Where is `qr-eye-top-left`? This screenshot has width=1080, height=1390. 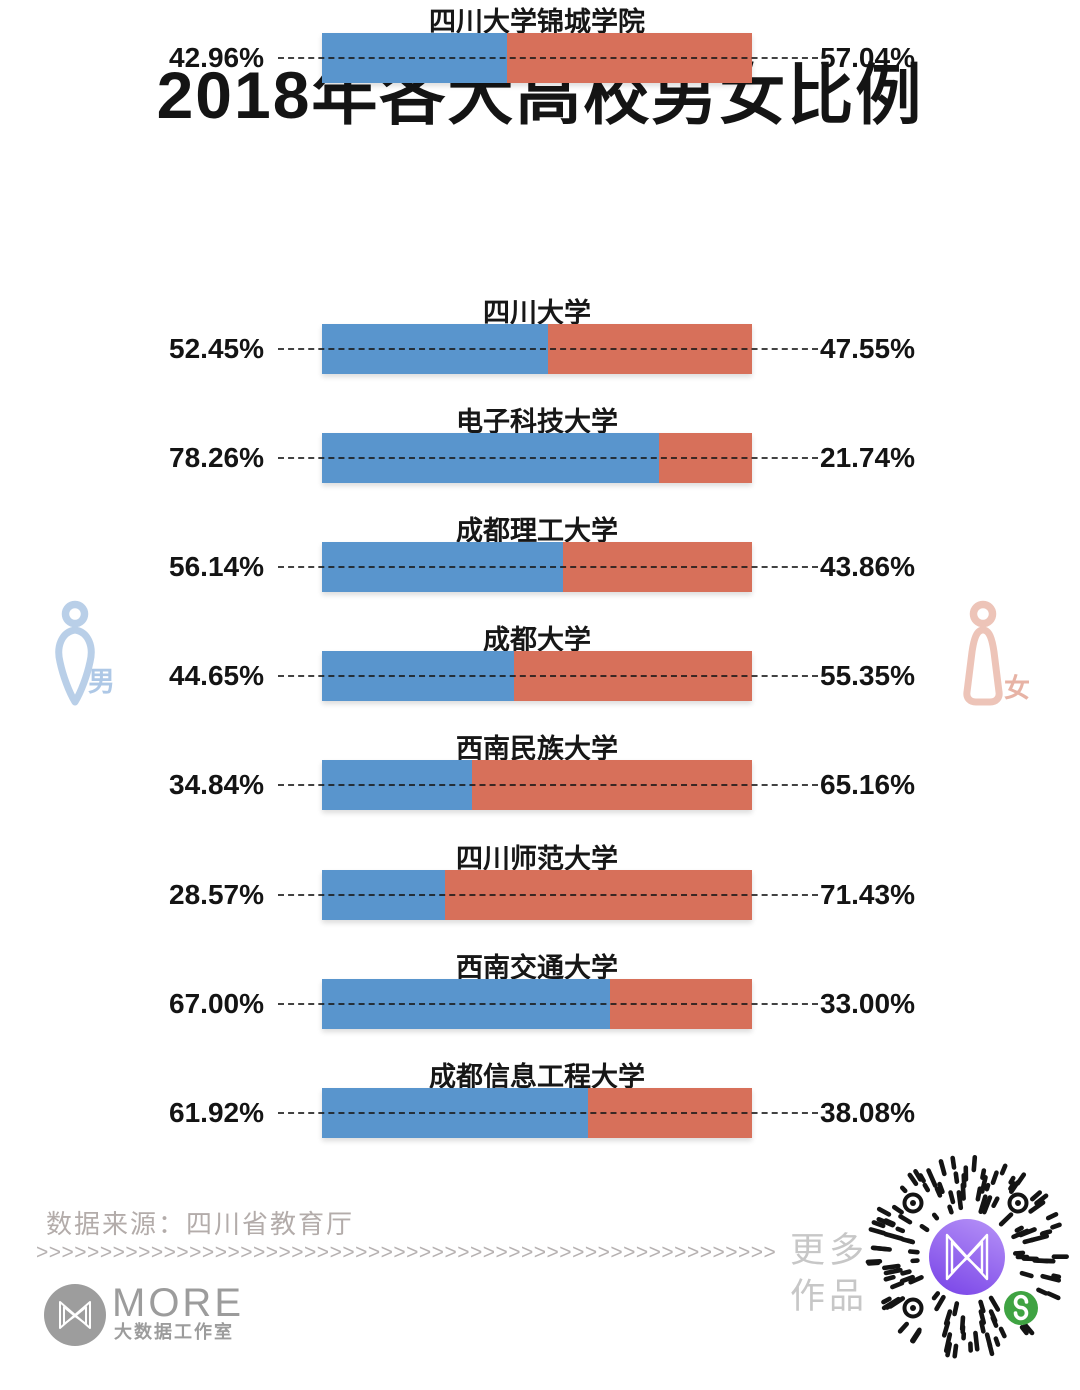 qr-eye-top-left is located at coordinates (913, 1203).